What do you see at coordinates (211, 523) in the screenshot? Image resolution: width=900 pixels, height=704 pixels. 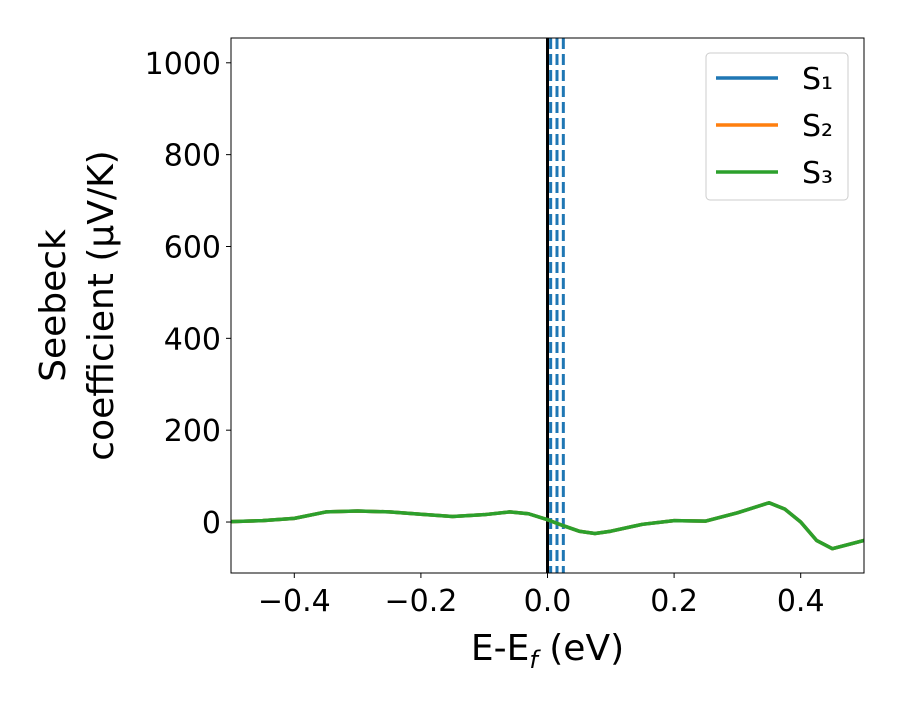 I see `y-tick-label: 0` at bounding box center [211, 523].